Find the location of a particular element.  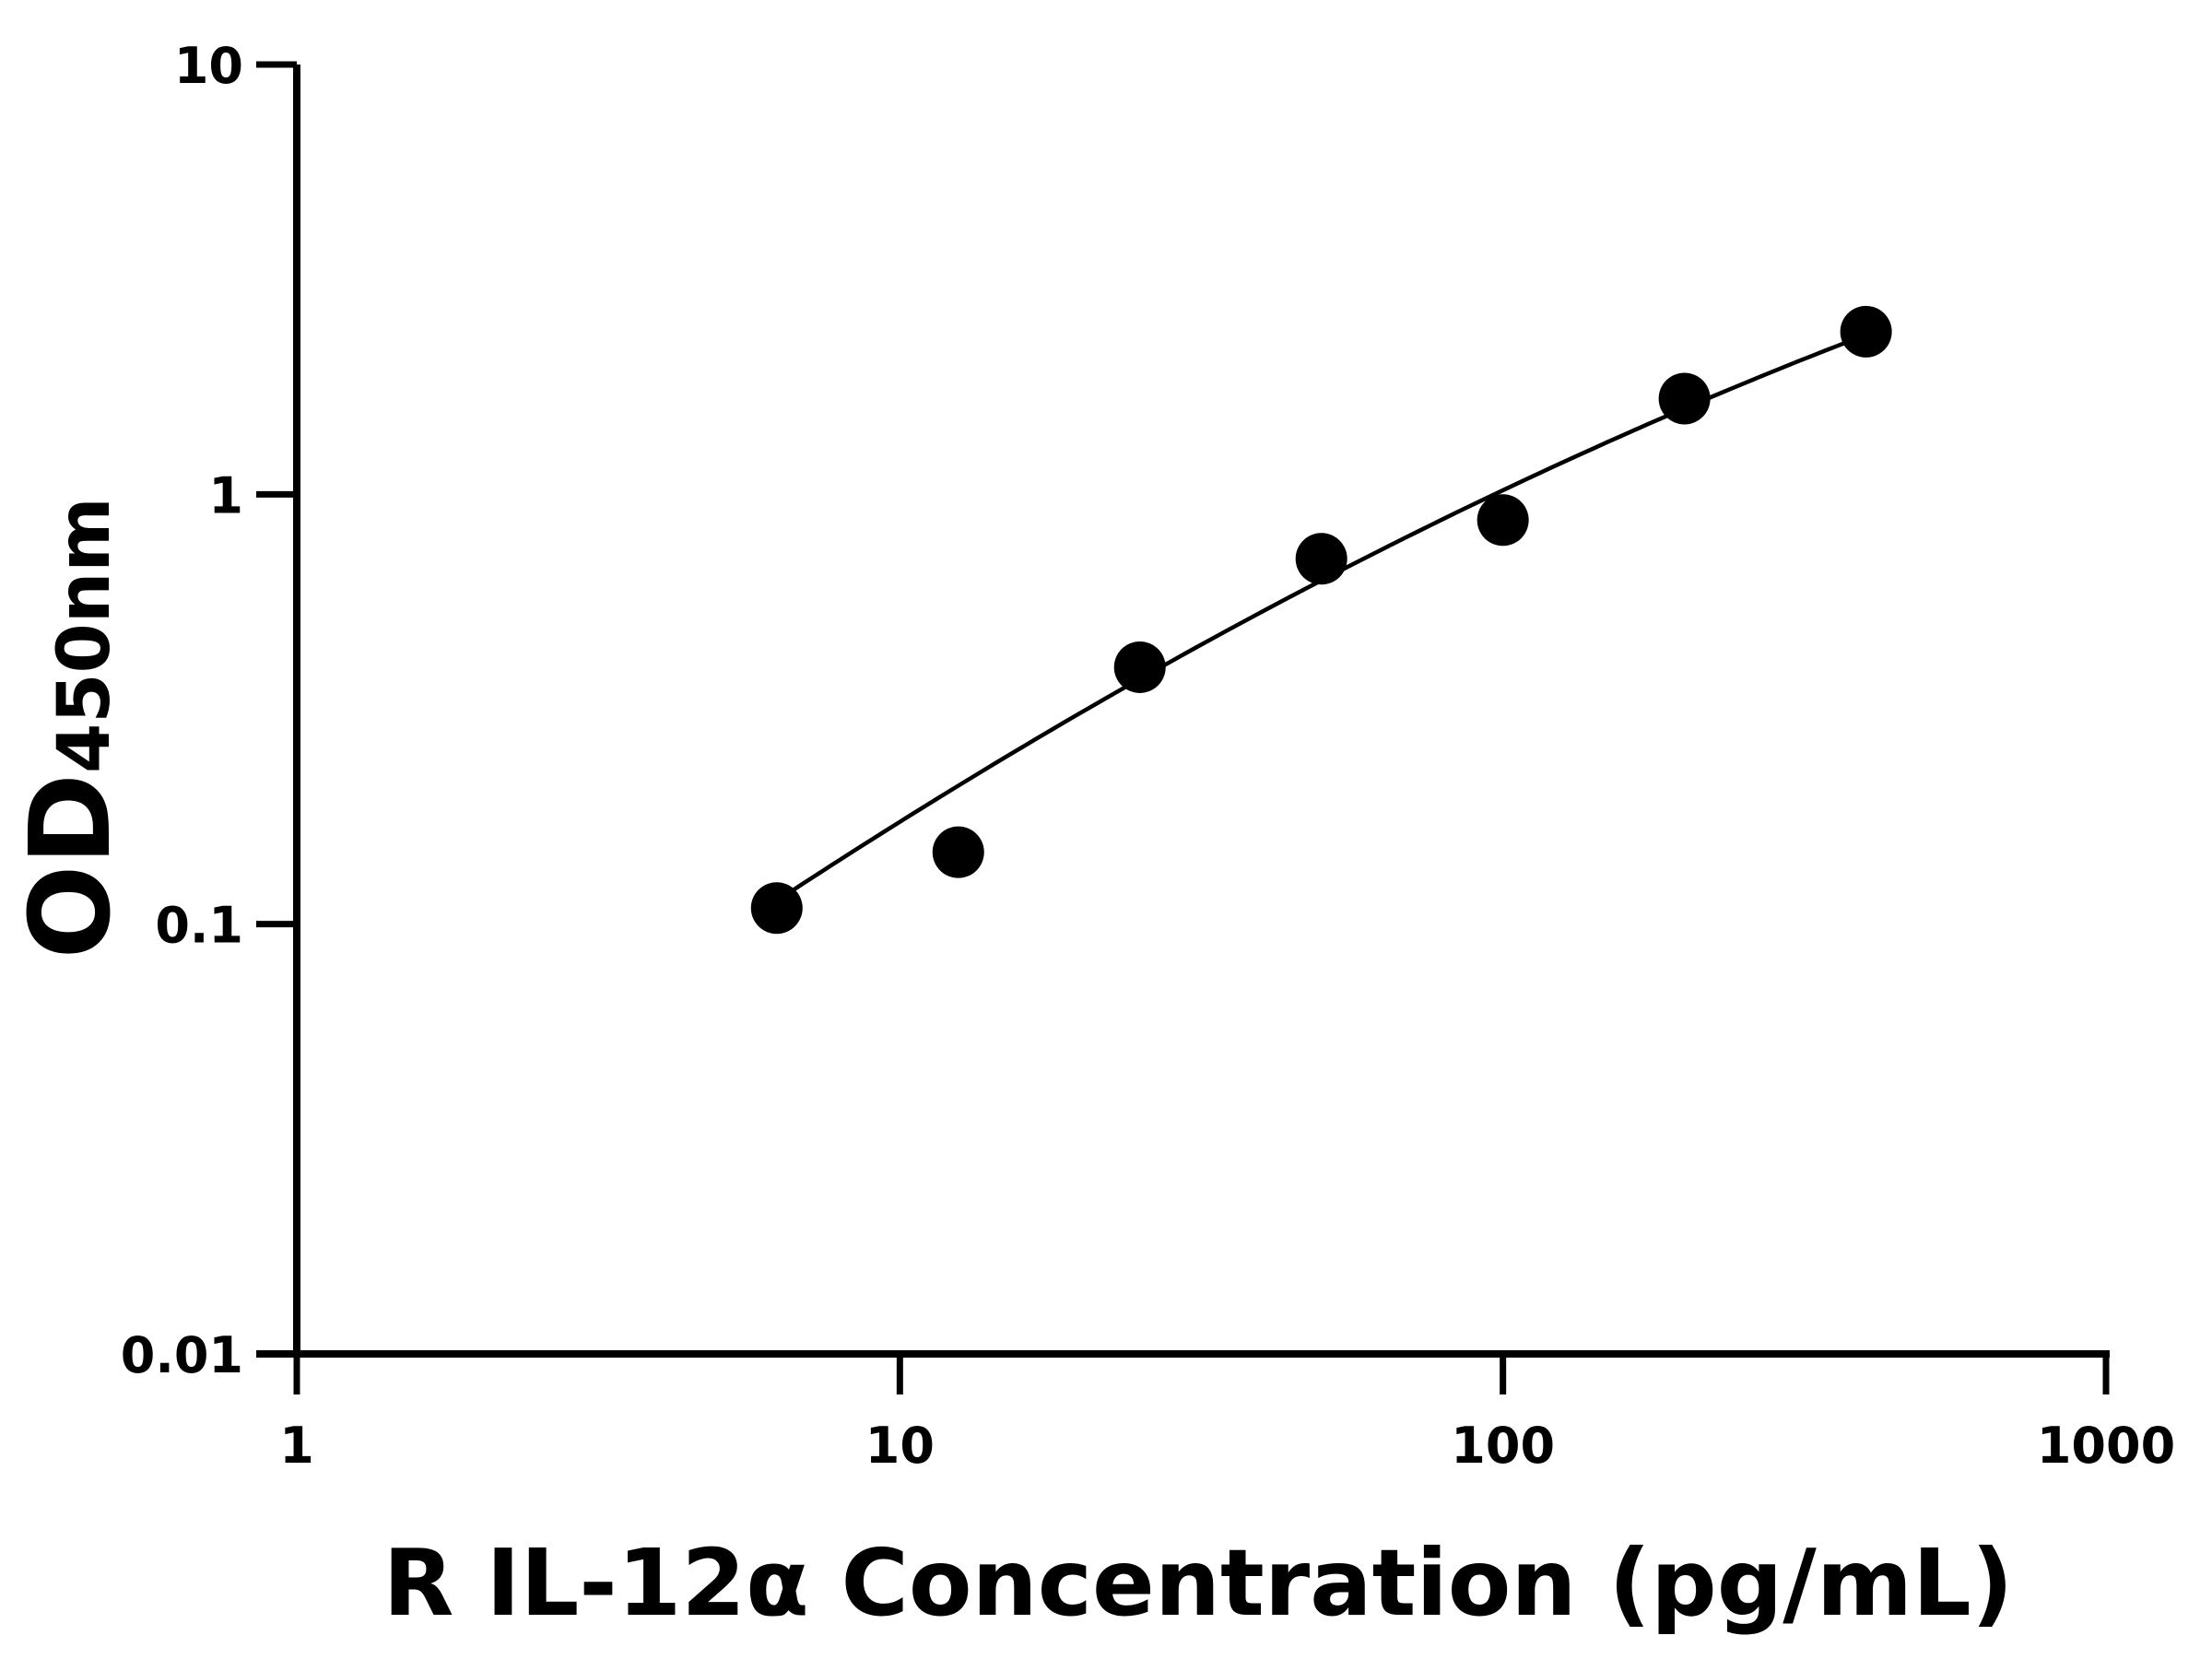

y-tick-label: 10 is located at coordinates (208, 66).